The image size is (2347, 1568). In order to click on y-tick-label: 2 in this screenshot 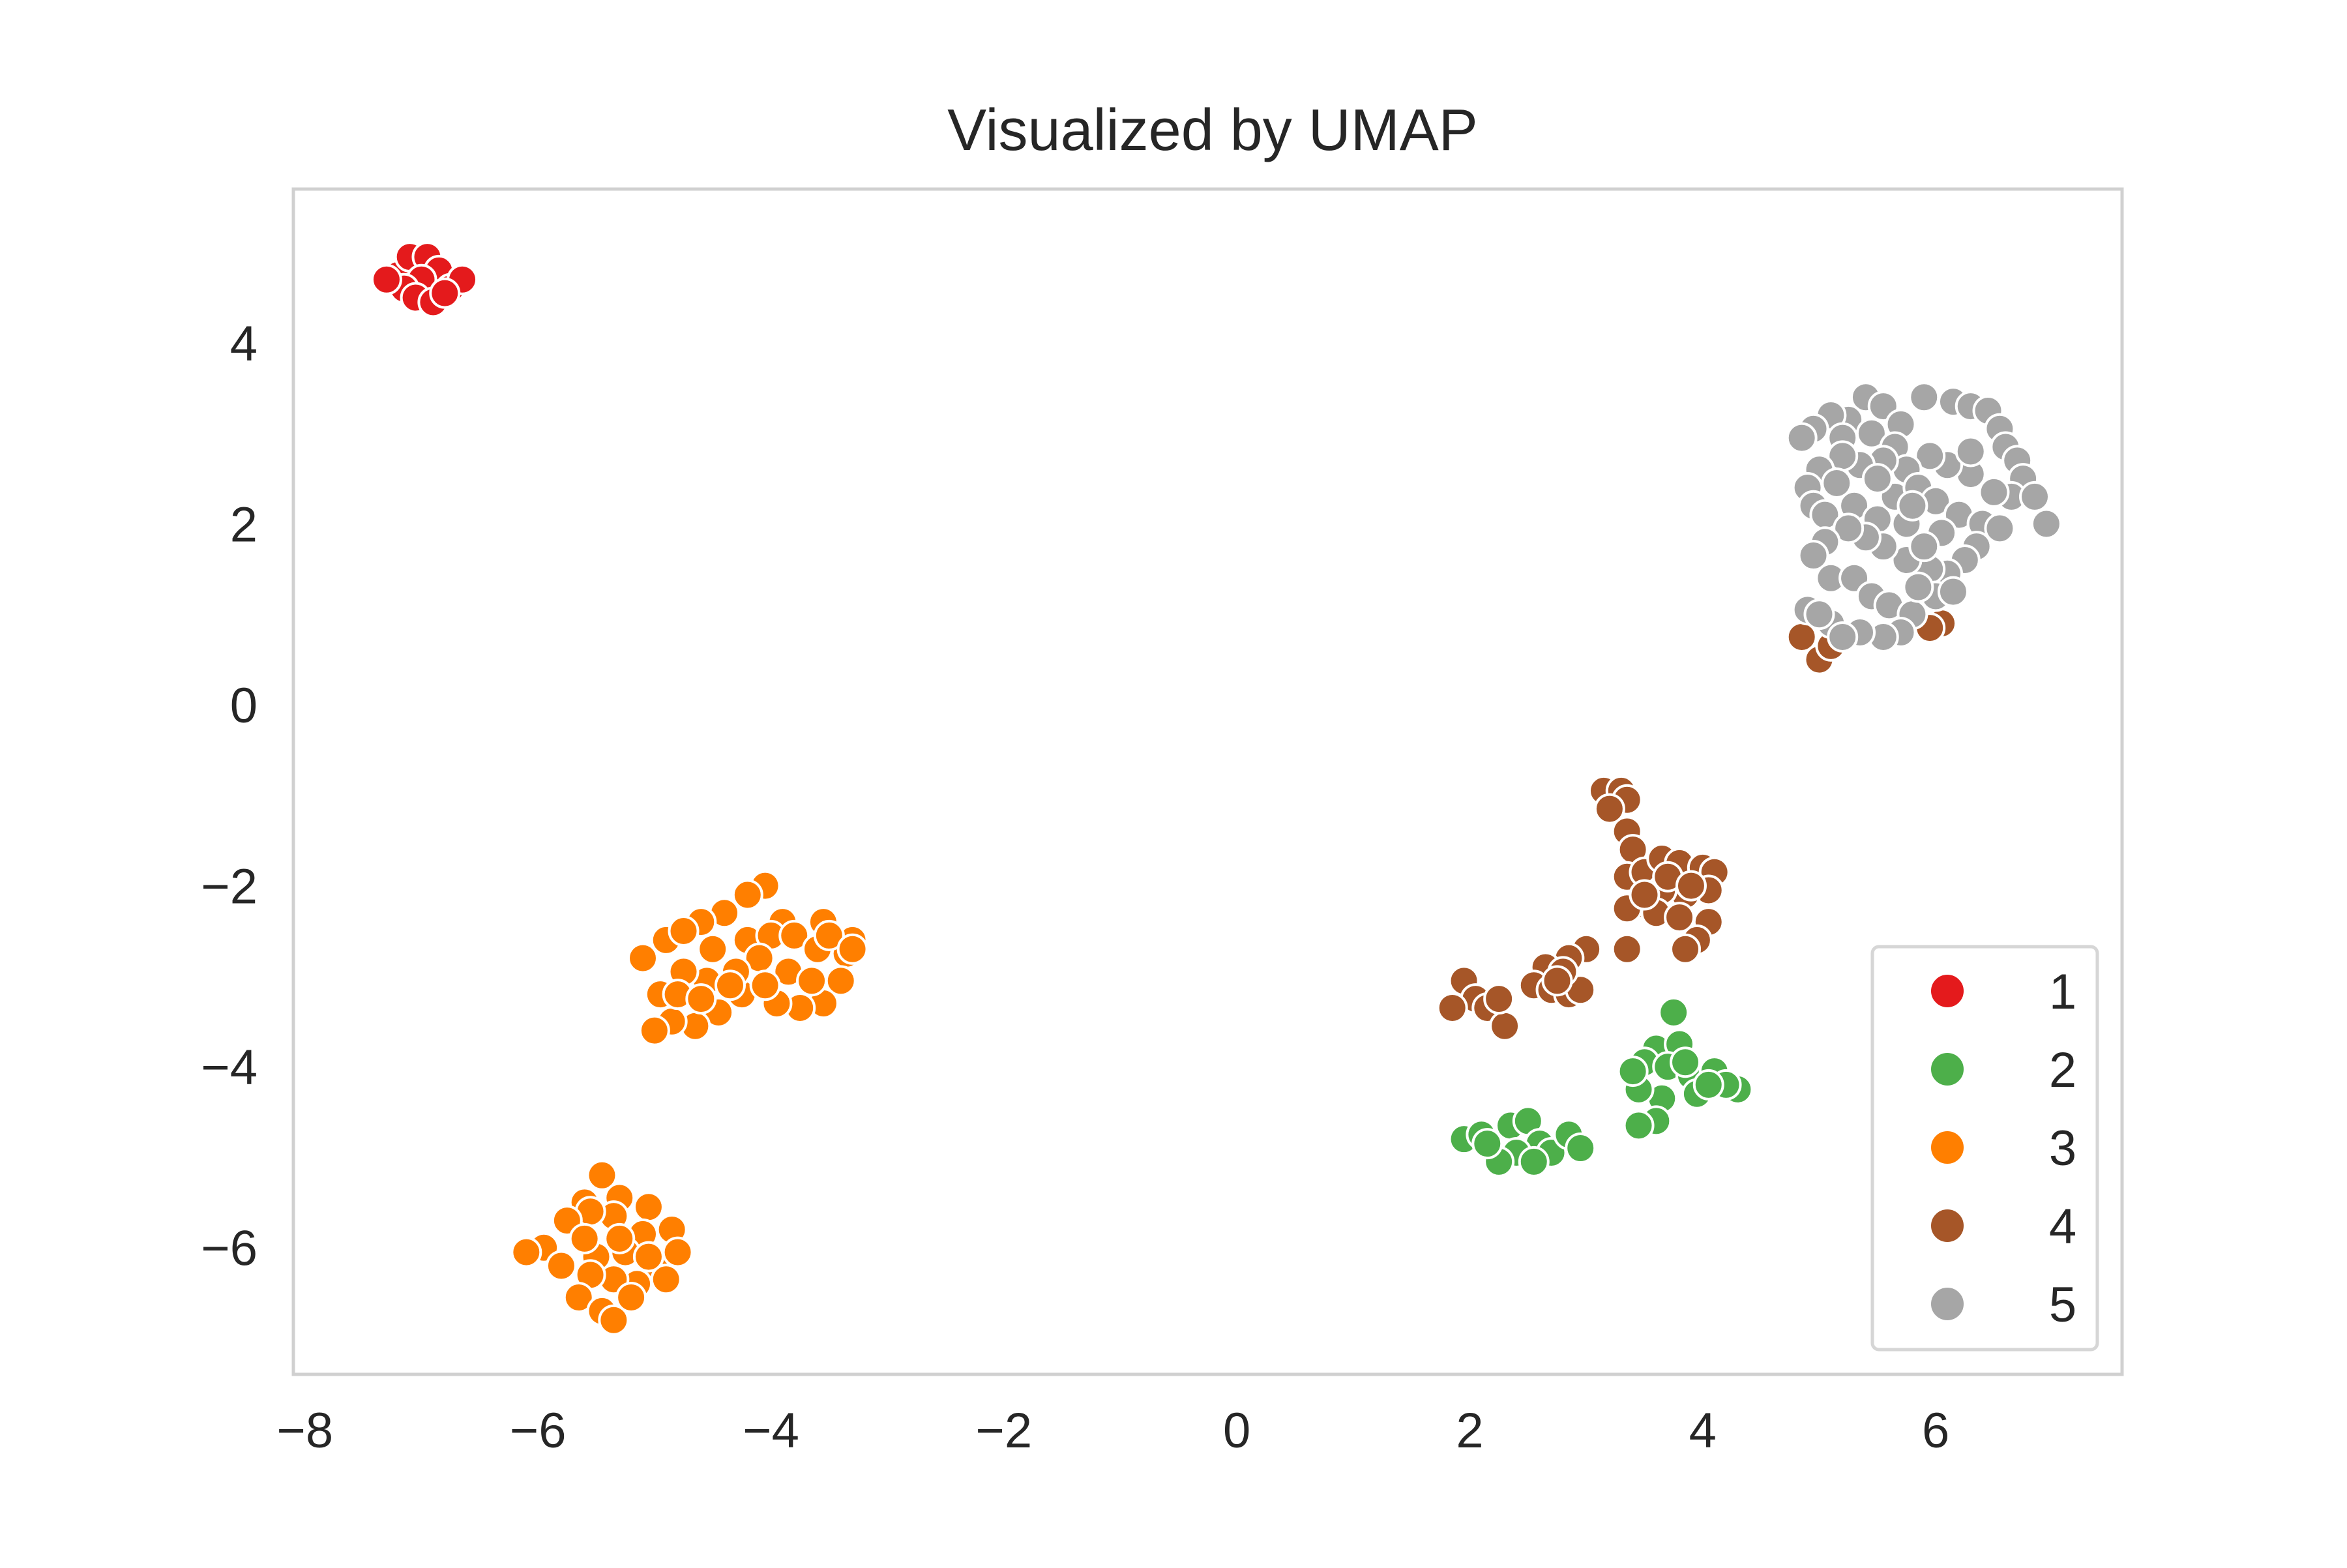, I will do `click(244, 525)`.